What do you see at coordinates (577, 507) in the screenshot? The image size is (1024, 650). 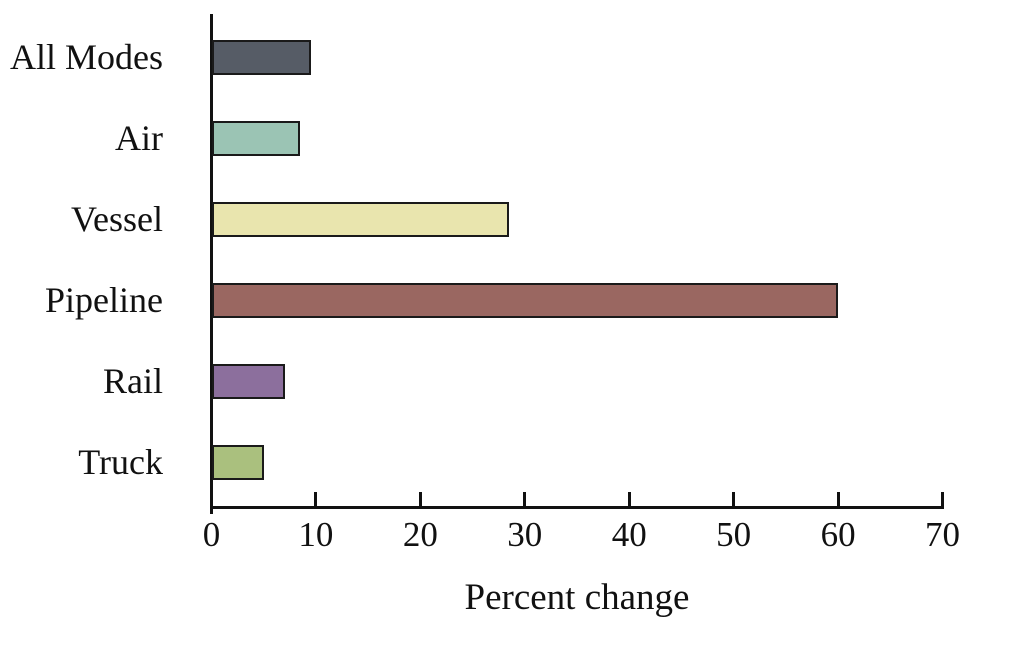 I see `x-axis-line` at bounding box center [577, 507].